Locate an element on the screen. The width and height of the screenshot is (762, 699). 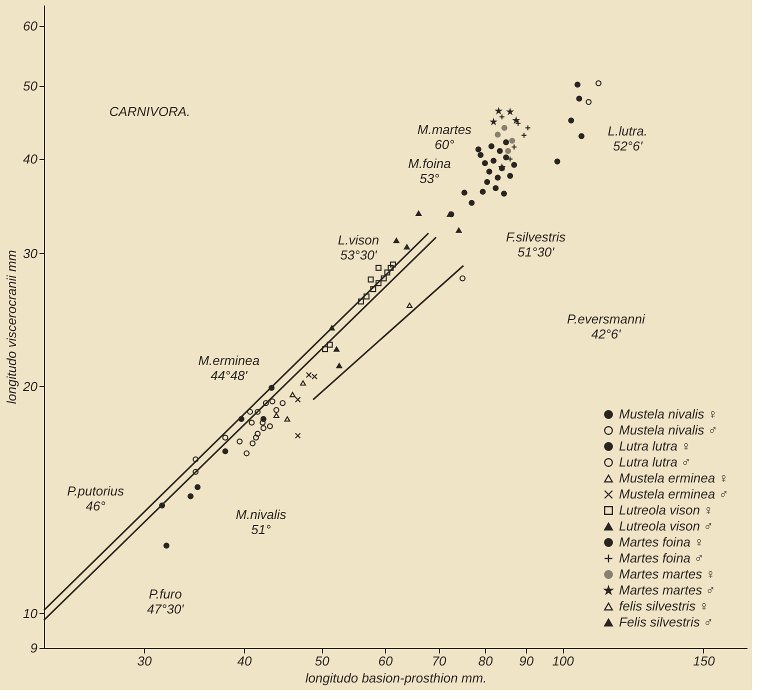
annotation: L.vison 53°30' is located at coordinates (359, 247).